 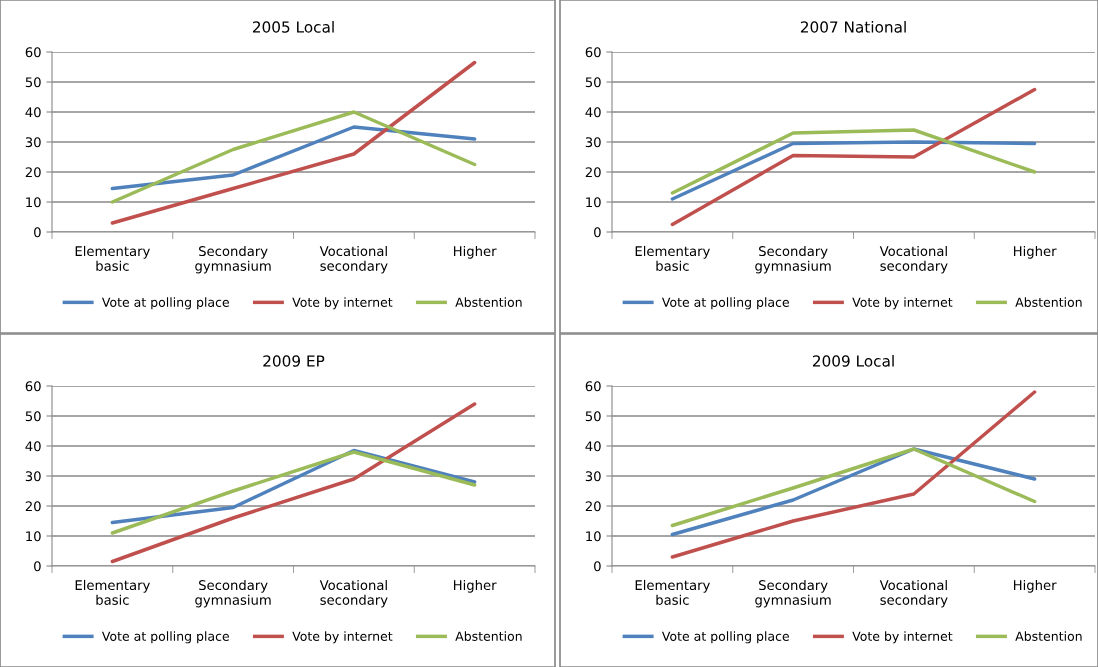 What do you see at coordinates (853, 26) in the screenshot?
I see `chart-title: 2007 National` at bounding box center [853, 26].